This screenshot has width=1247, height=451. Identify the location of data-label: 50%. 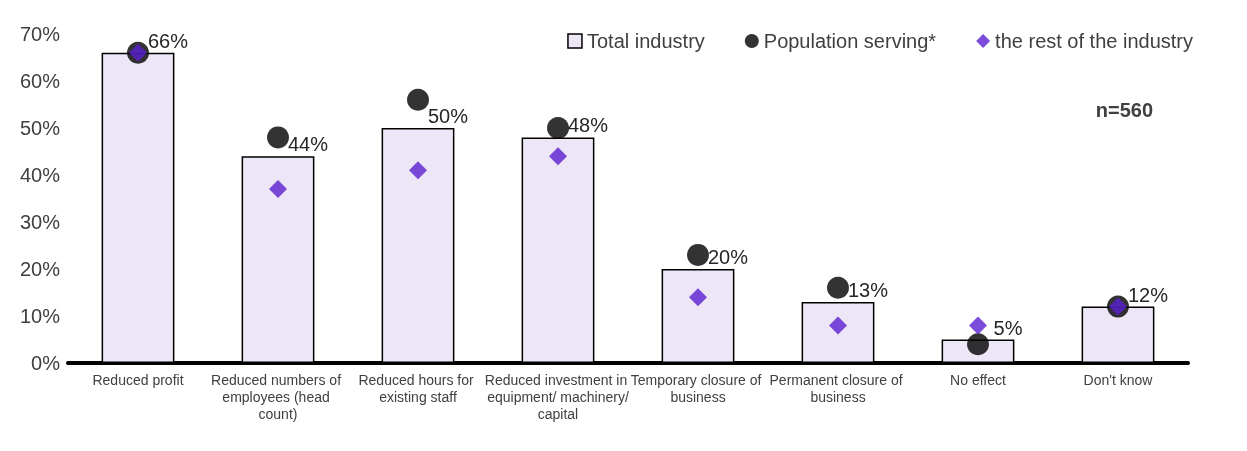
(448, 116).